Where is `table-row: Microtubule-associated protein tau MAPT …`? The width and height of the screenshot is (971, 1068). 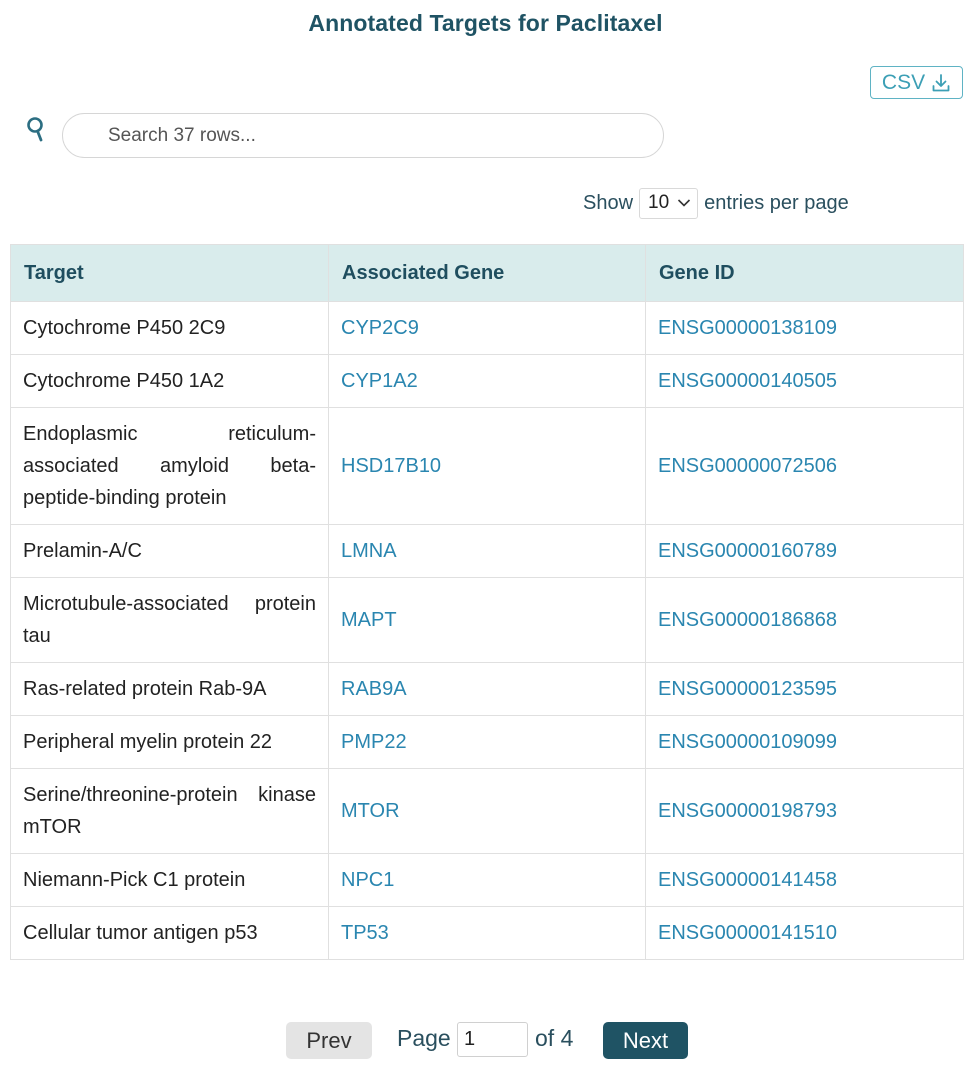 table-row: Microtubule-associated protein tau MAPT … is located at coordinates (487, 620).